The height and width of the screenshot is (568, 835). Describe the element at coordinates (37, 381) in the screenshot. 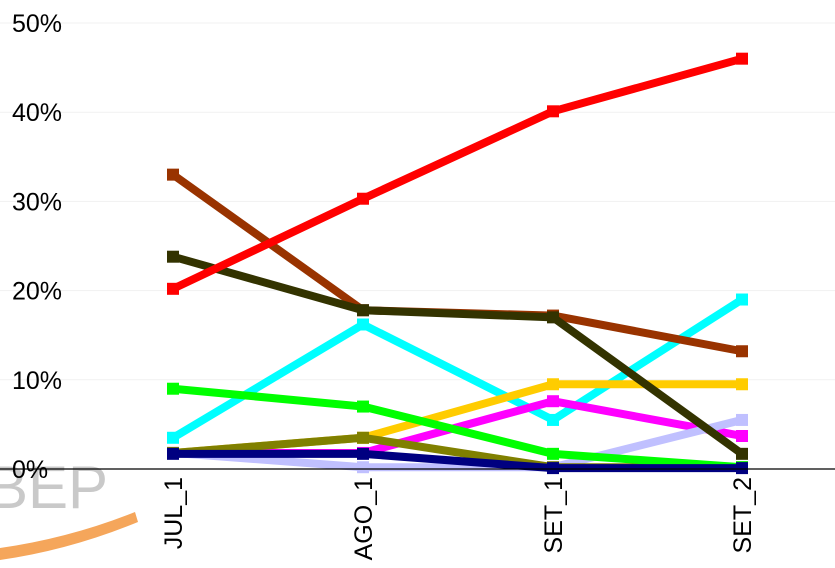

I see `y-tick-label: 10%` at that location.